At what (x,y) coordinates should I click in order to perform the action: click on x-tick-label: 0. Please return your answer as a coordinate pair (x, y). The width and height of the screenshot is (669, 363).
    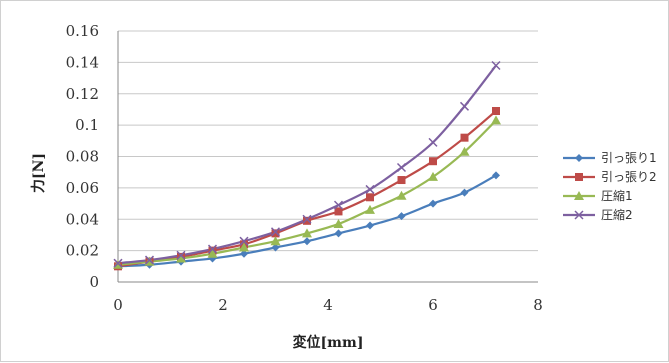
    Looking at the image, I should click on (118, 305).